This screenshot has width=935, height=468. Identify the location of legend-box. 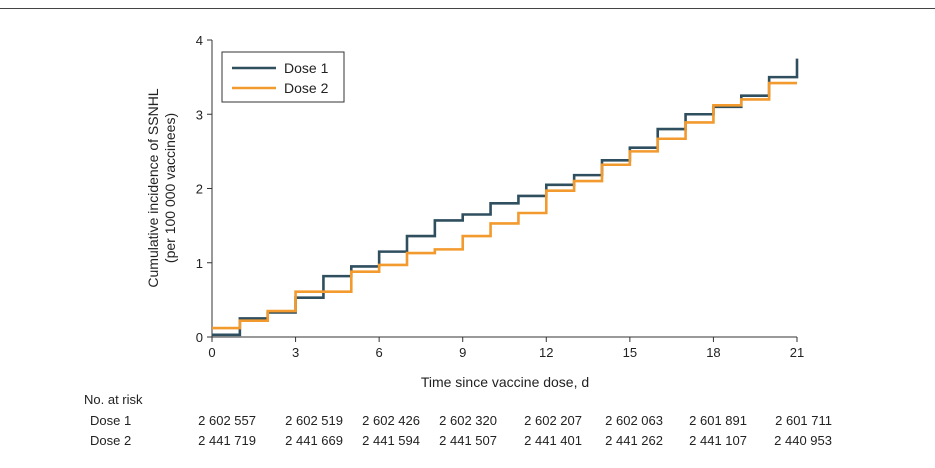
(283, 77).